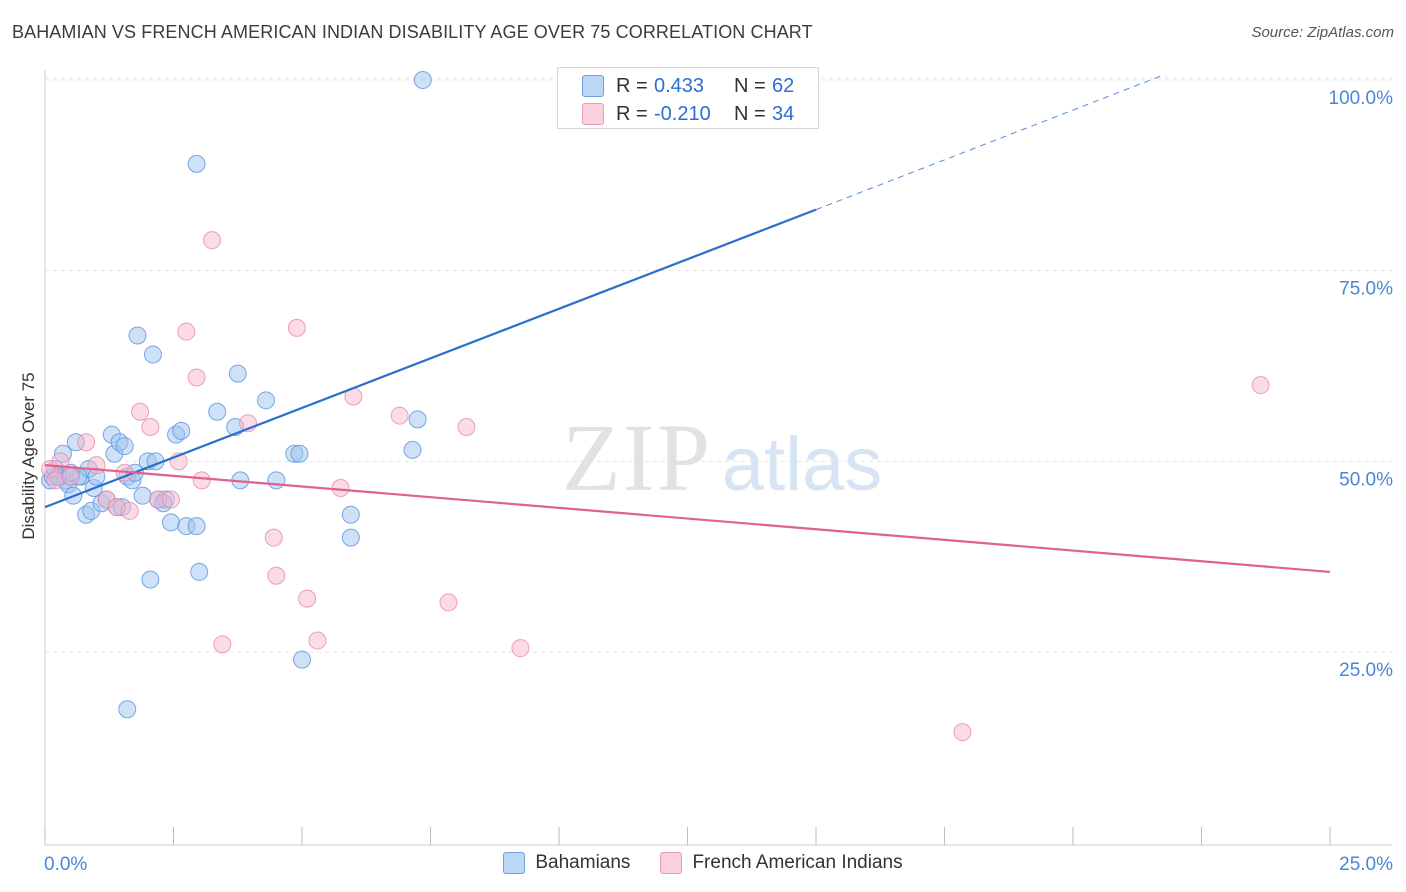 The image size is (1406, 892). I want to click on source-label: Source: ZipAtlas.com, so click(1322, 32).